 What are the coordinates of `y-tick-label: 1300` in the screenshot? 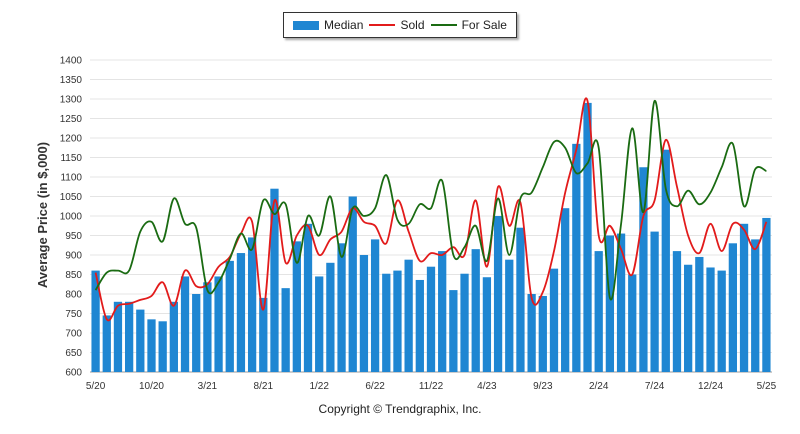 It's located at (71, 100).